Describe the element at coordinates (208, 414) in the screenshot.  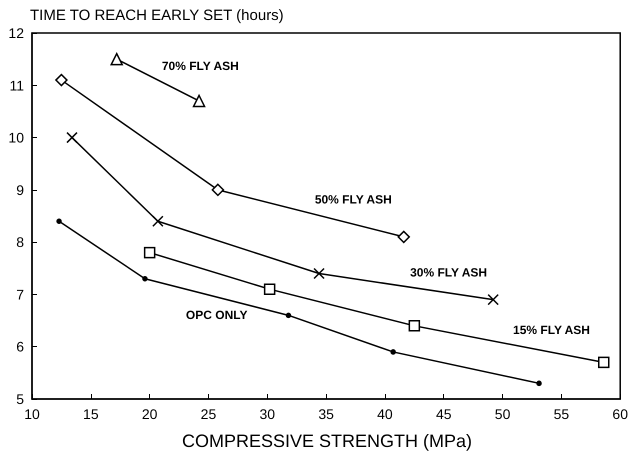
I see `x-tick-label: 25` at that location.